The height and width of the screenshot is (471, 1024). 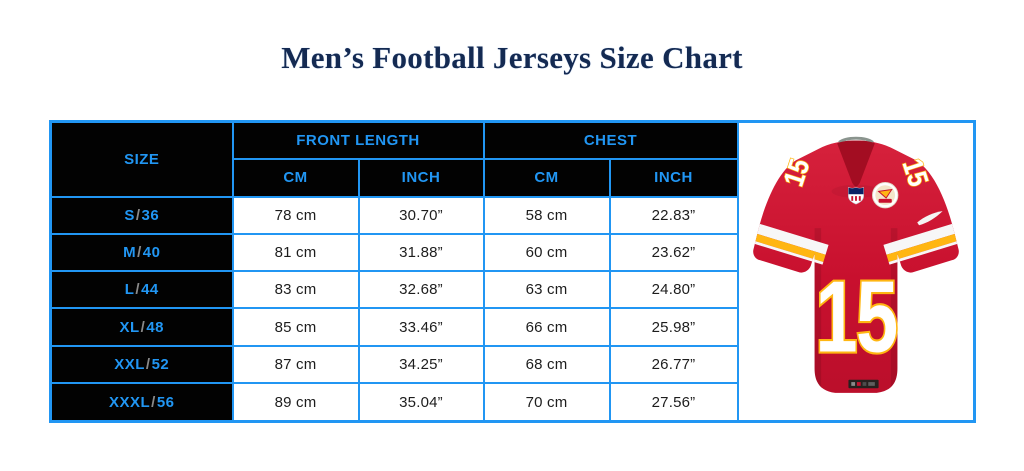 I want to click on chest-inch-cell: 26.77”, so click(x=673, y=364).